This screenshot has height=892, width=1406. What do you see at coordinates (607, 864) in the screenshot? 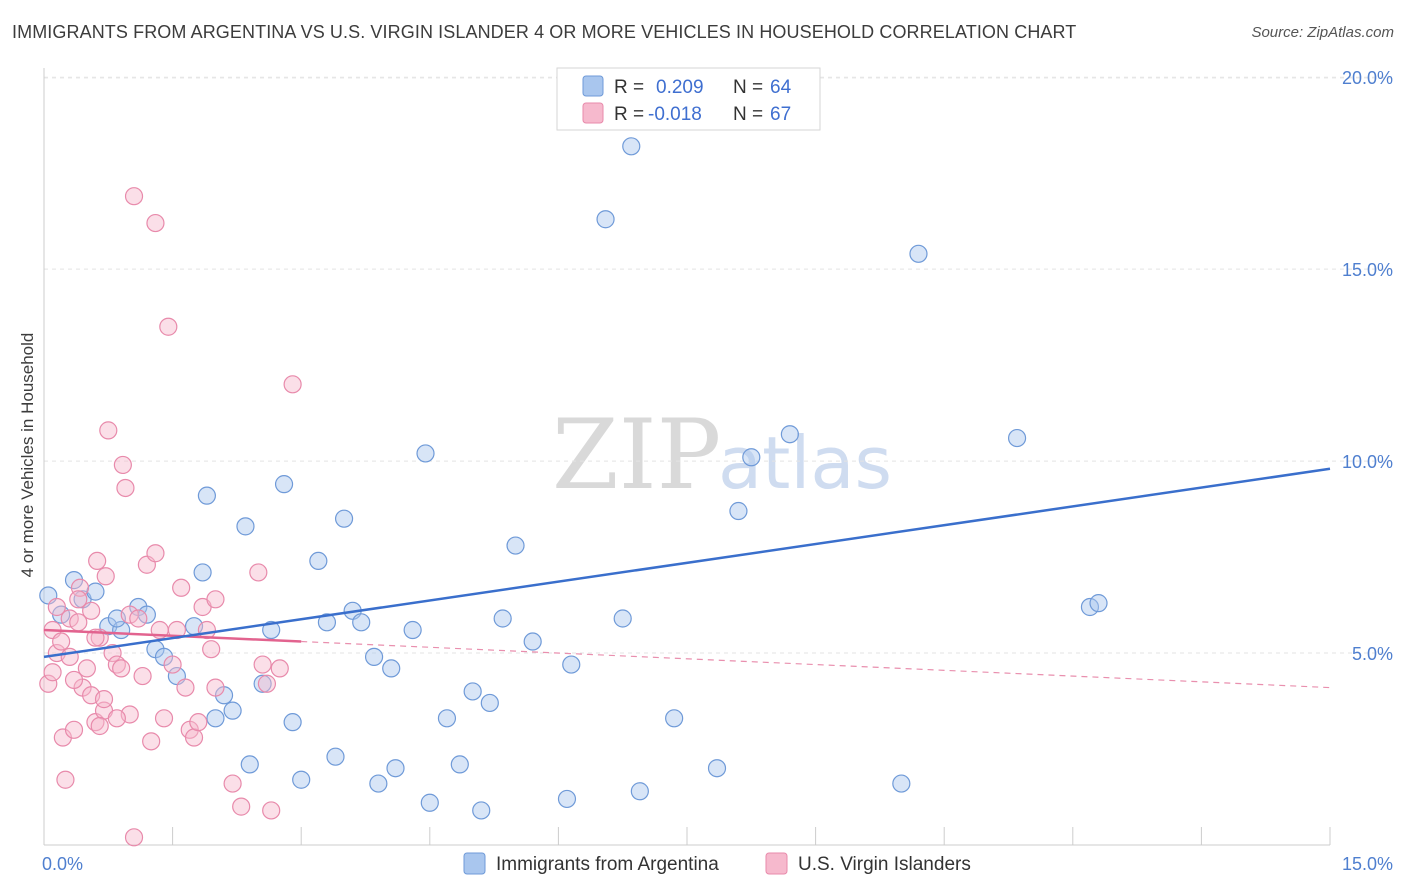
I see `bottom-legend-label-argentina: Immigrants from Argentina` at bounding box center [607, 864].